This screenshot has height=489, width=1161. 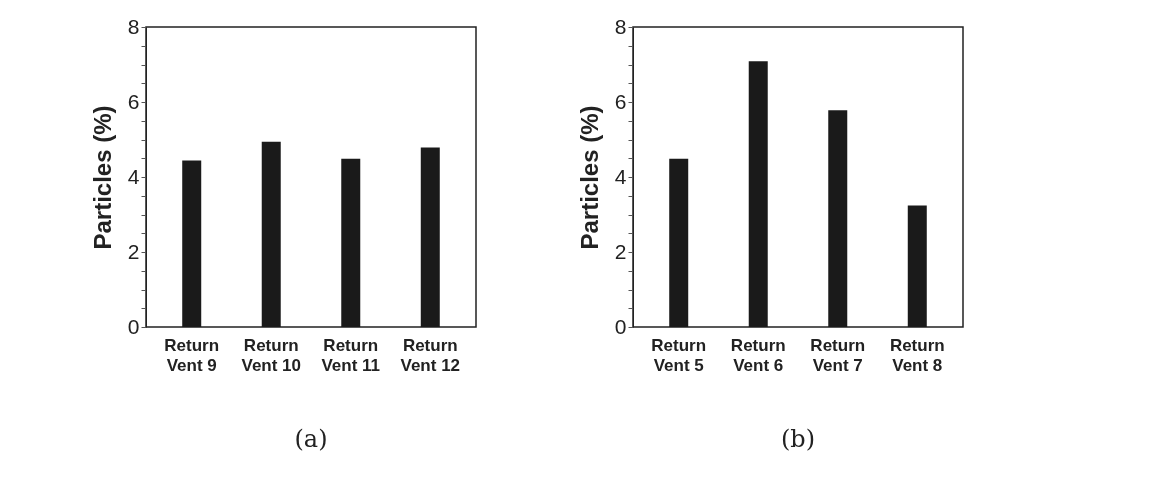 I want to click on x-tick-label: Return Vent 10, so click(x=271, y=355).